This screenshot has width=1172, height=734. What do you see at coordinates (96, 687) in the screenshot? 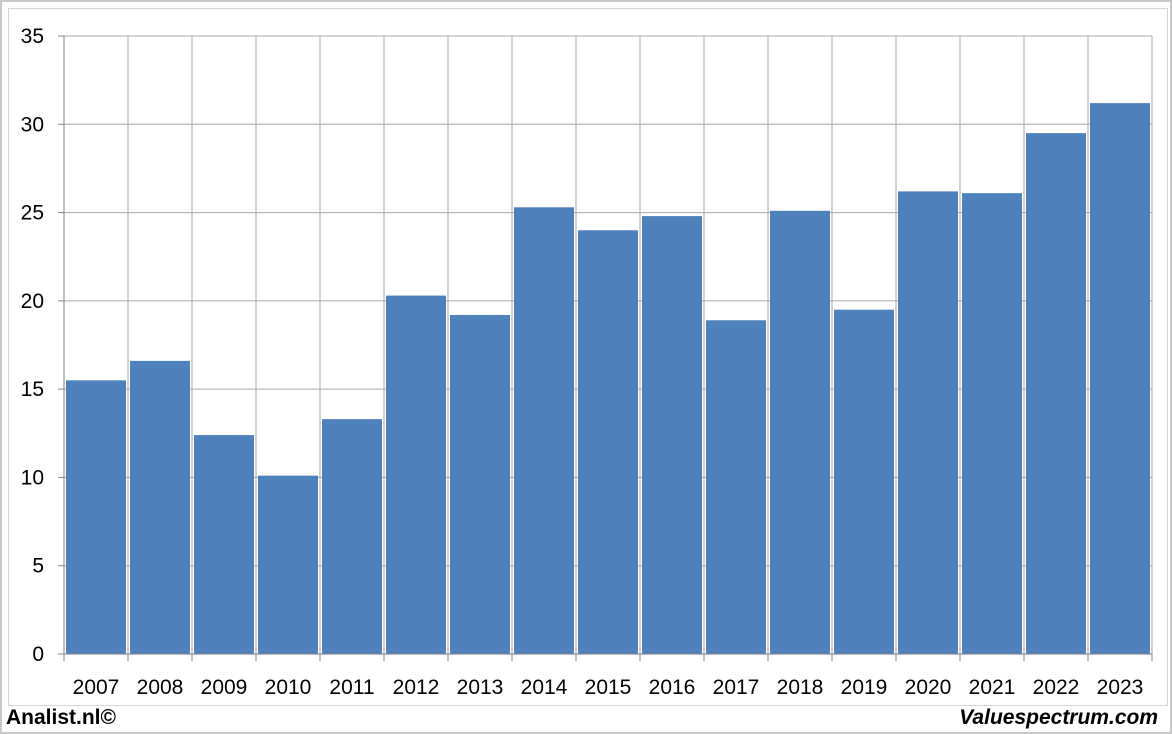
I see `x-tick-label: 2007` at bounding box center [96, 687].